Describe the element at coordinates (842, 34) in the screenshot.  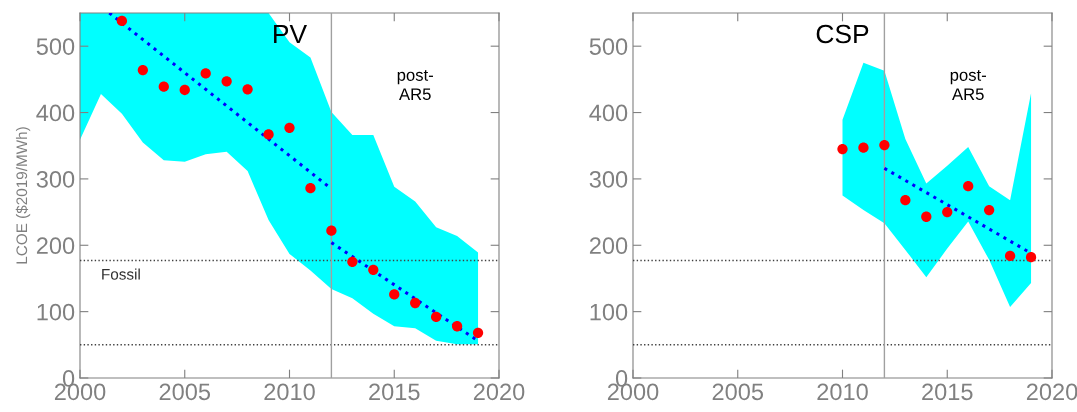
I see `chart-title: CSP` at that location.